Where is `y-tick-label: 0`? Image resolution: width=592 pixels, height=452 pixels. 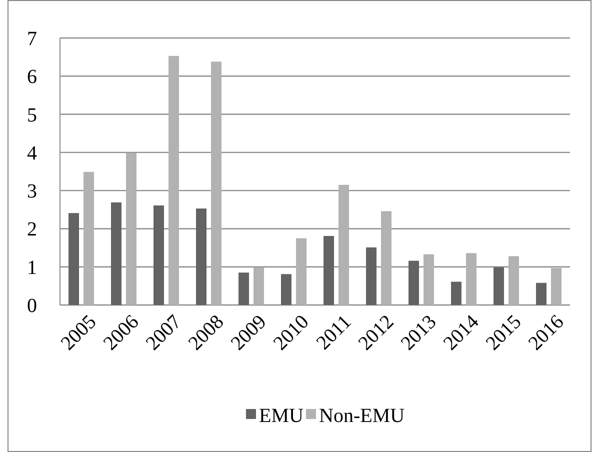 y-tick-label: 0 is located at coordinates (32, 306).